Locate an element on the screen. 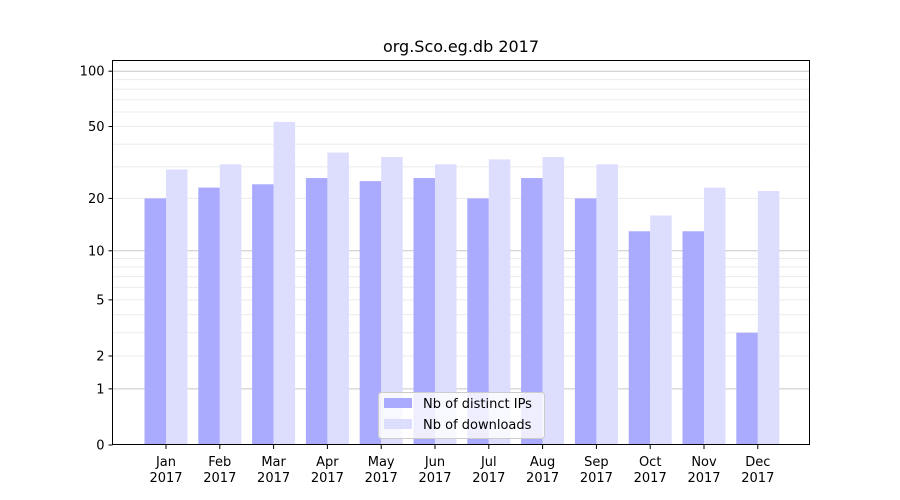 The height and width of the screenshot is (500, 900). y-tick-label: 50 is located at coordinates (96, 127).